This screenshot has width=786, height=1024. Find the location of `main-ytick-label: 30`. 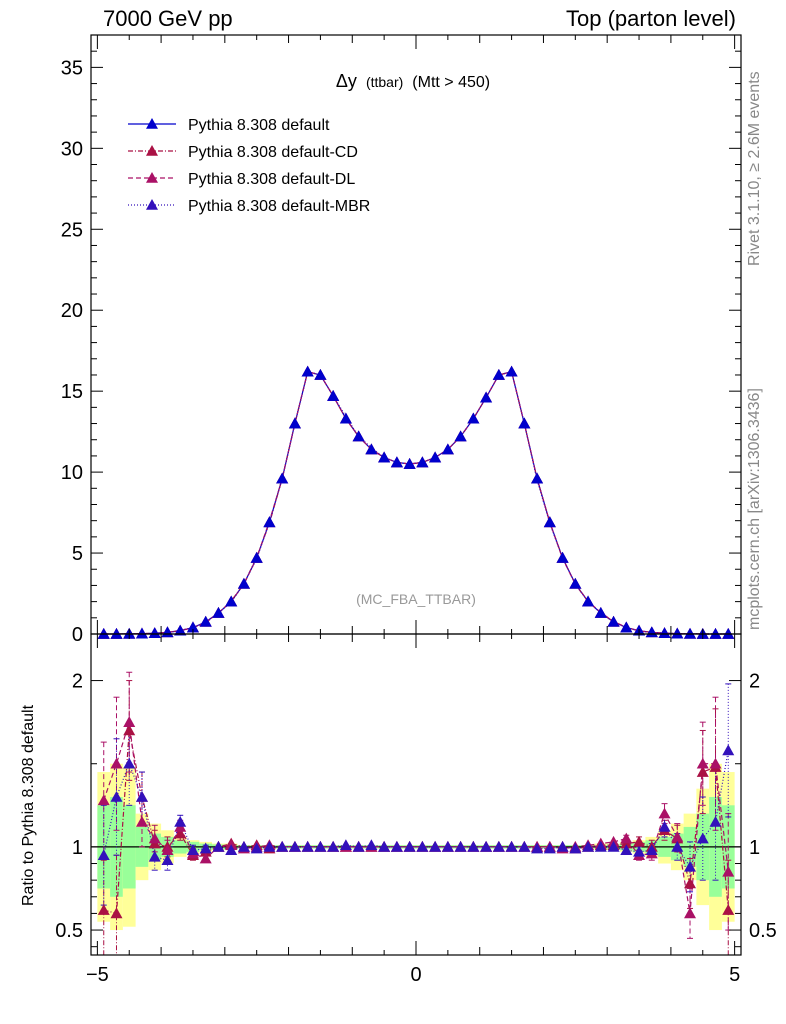

main-ytick-label: 30 is located at coordinates (72, 149).